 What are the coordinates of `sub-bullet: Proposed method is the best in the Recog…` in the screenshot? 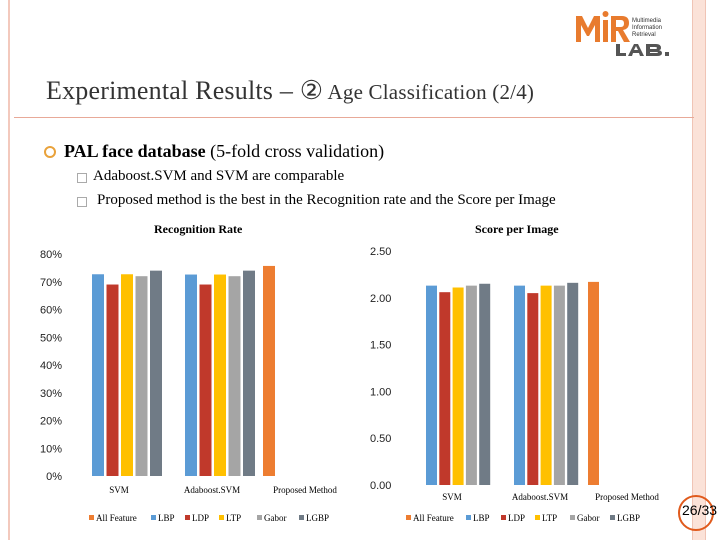 It's located at (326, 200).